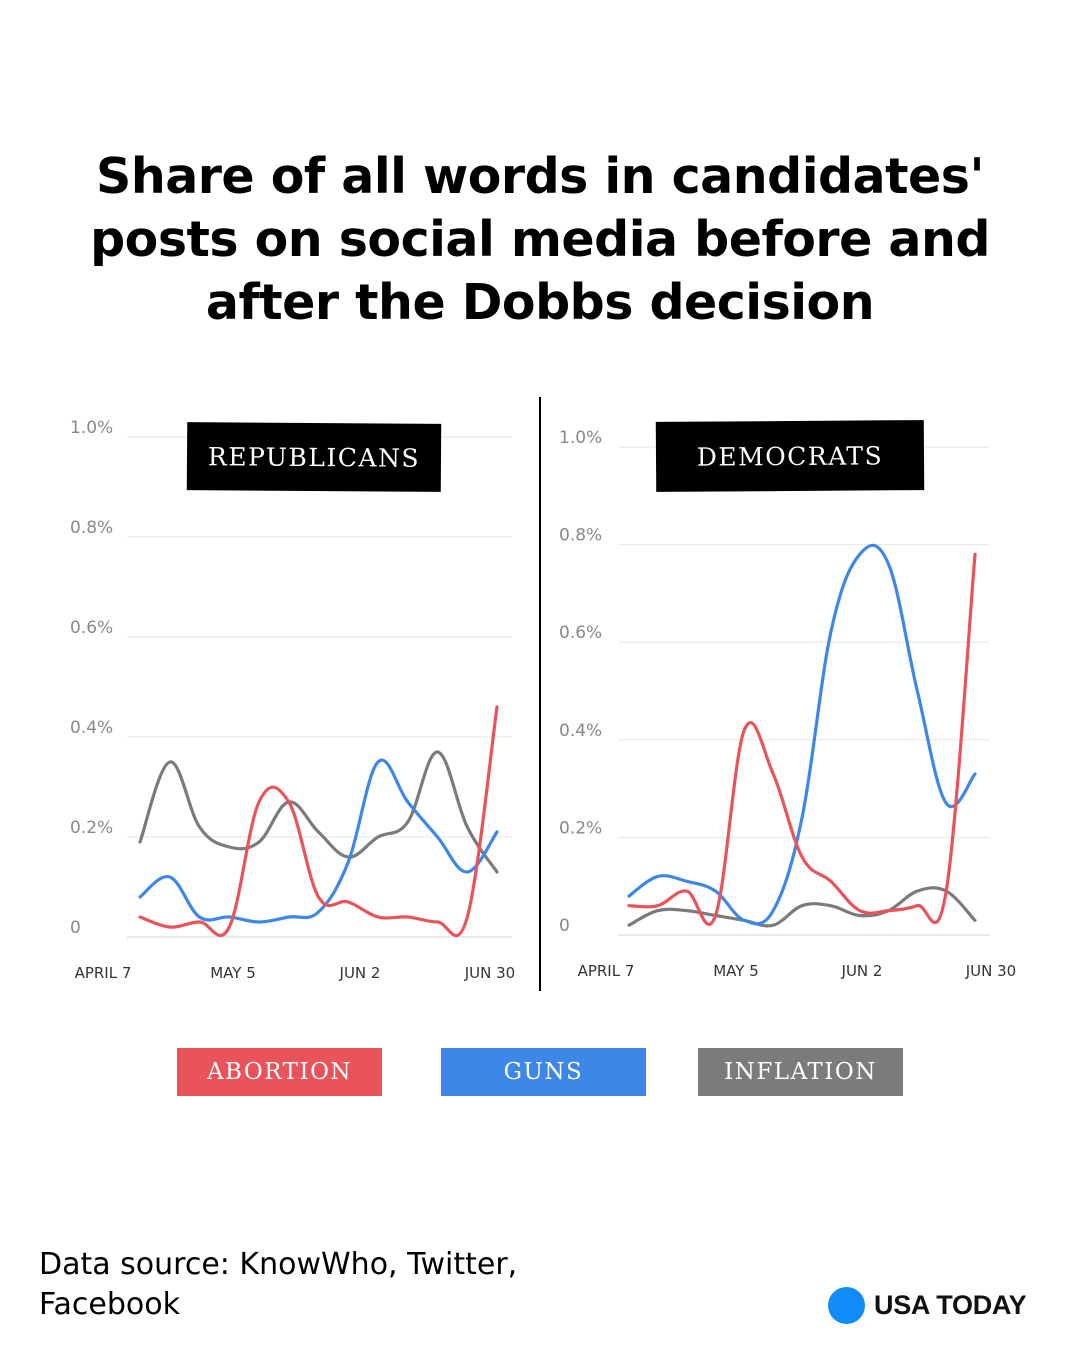 The width and height of the screenshot is (1080, 1350). I want to click on dem-y-tick-label: 0.6%, so click(580, 633).